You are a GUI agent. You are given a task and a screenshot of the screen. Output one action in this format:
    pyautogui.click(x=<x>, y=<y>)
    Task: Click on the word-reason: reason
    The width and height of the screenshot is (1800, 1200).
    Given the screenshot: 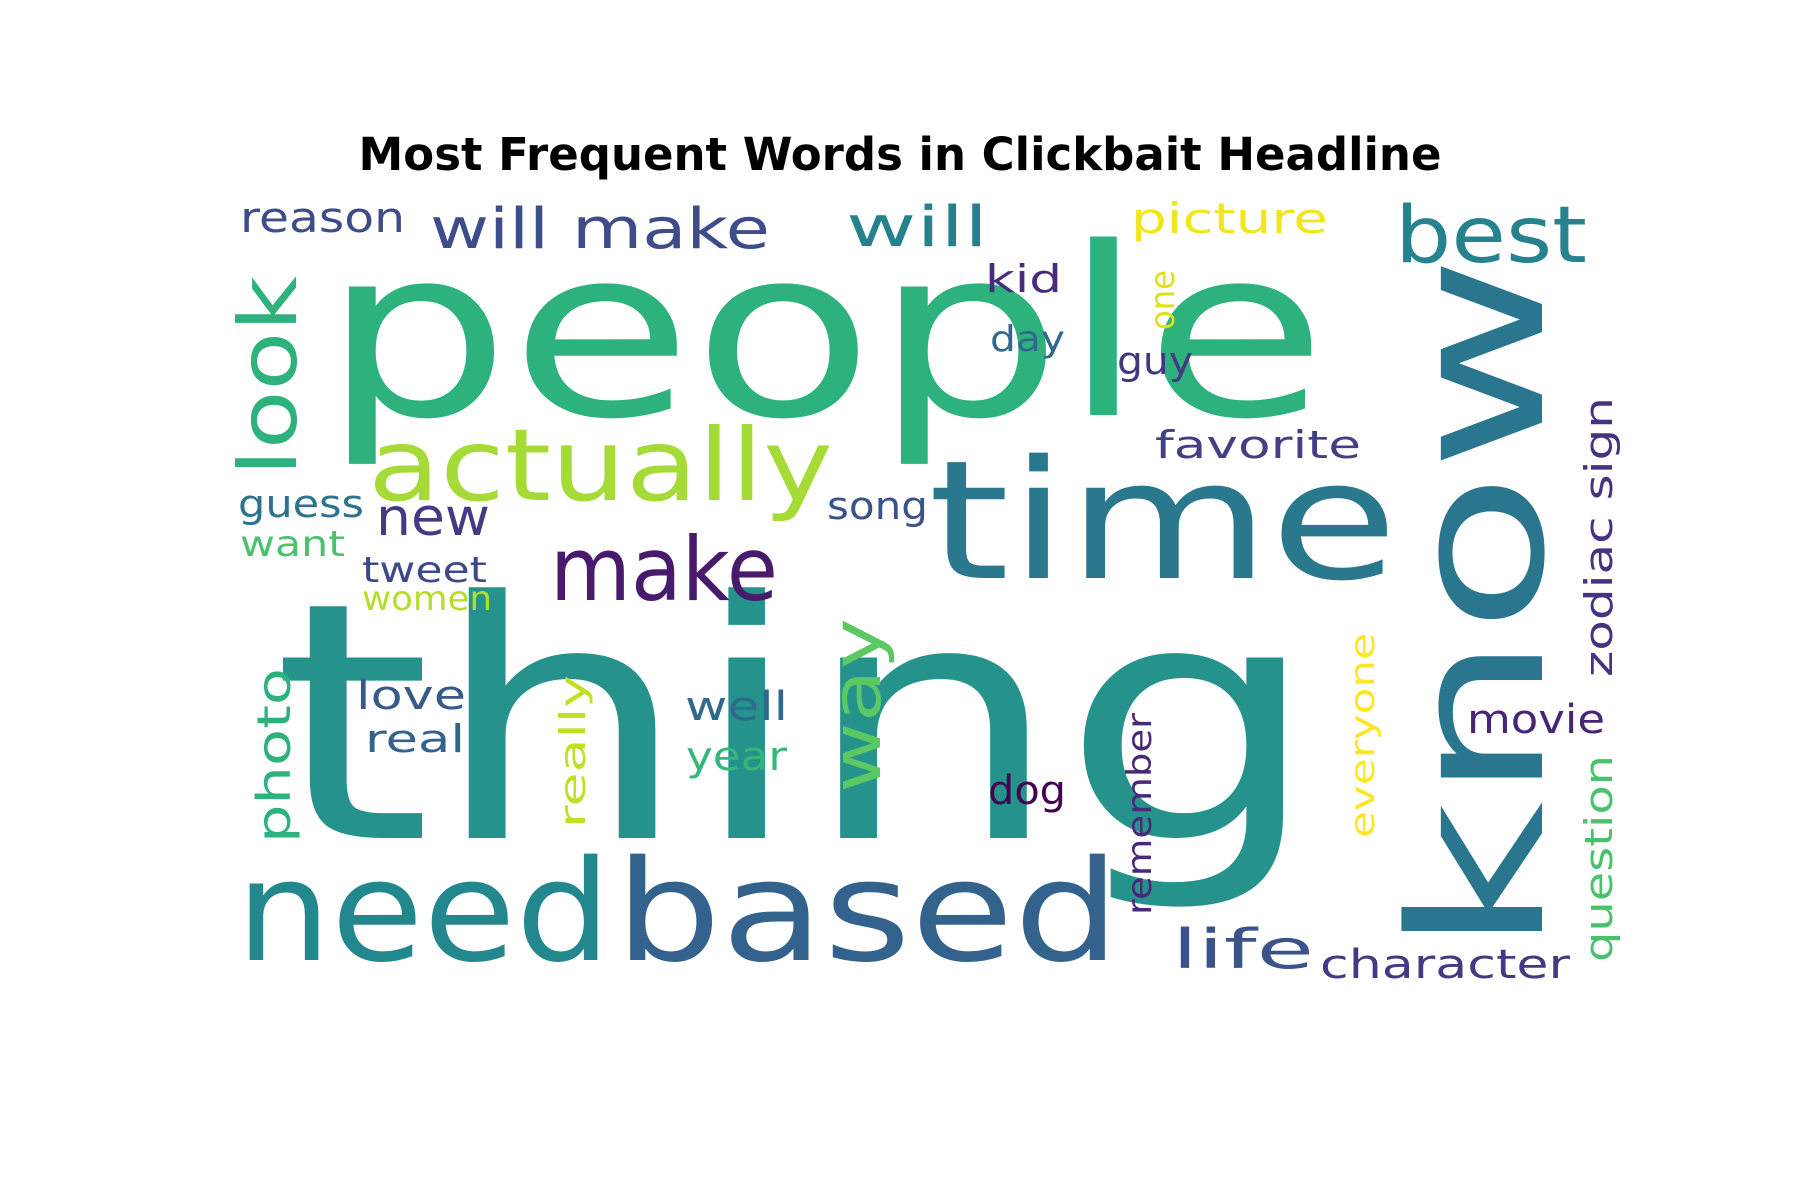 What is the action you would take?
    pyautogui.click(x=322, y=217)
    